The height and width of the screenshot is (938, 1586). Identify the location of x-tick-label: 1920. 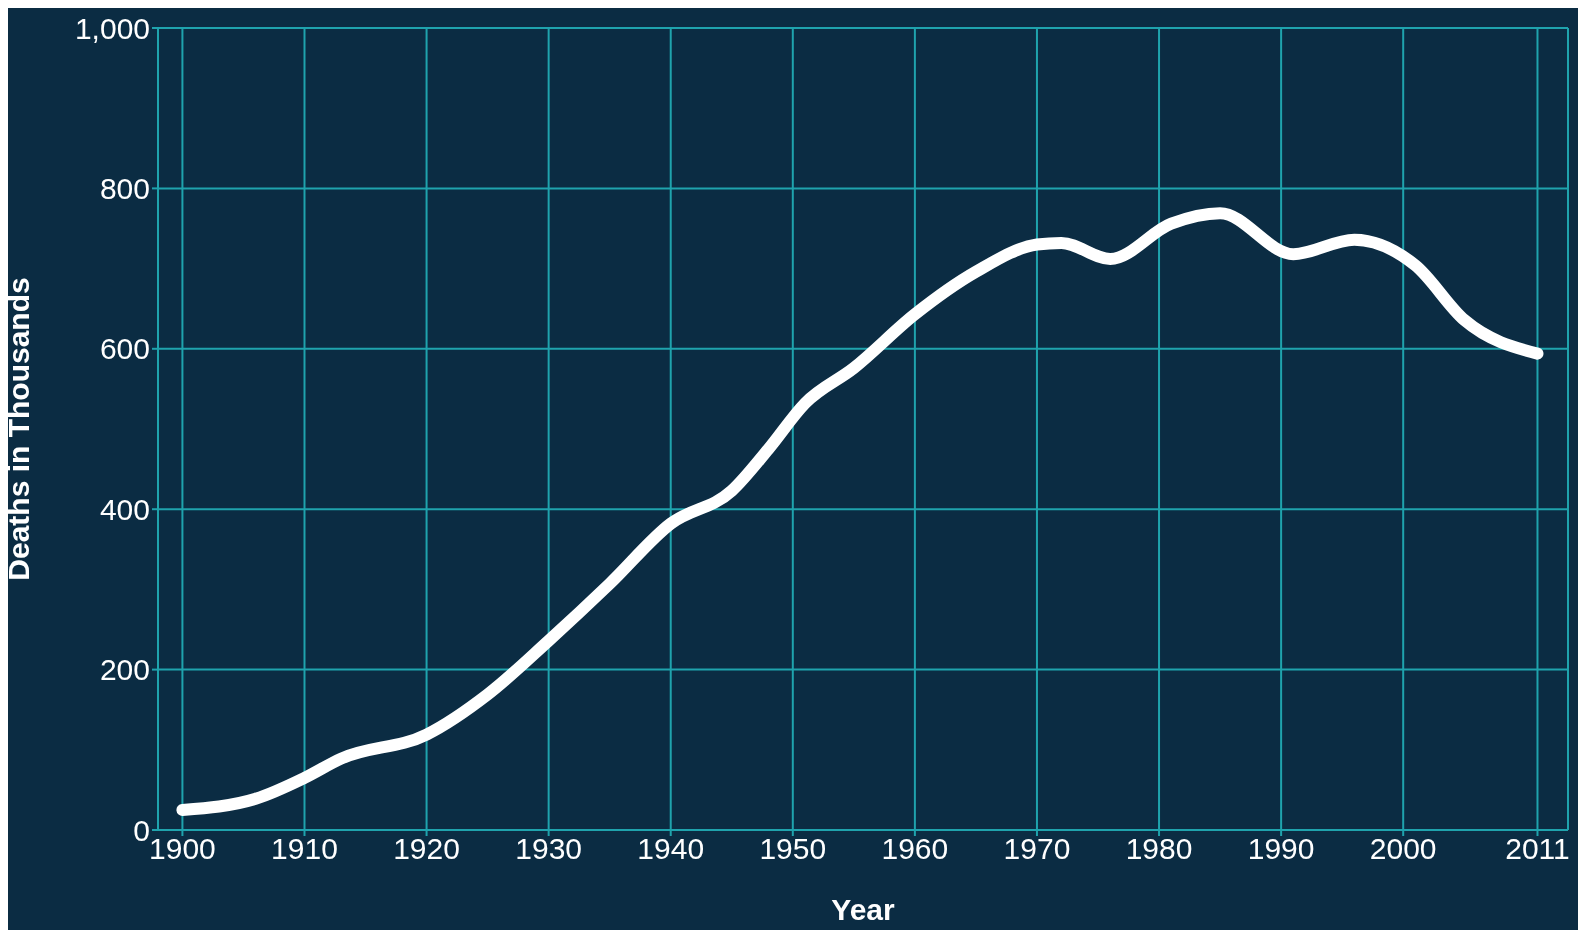
(426, 849).